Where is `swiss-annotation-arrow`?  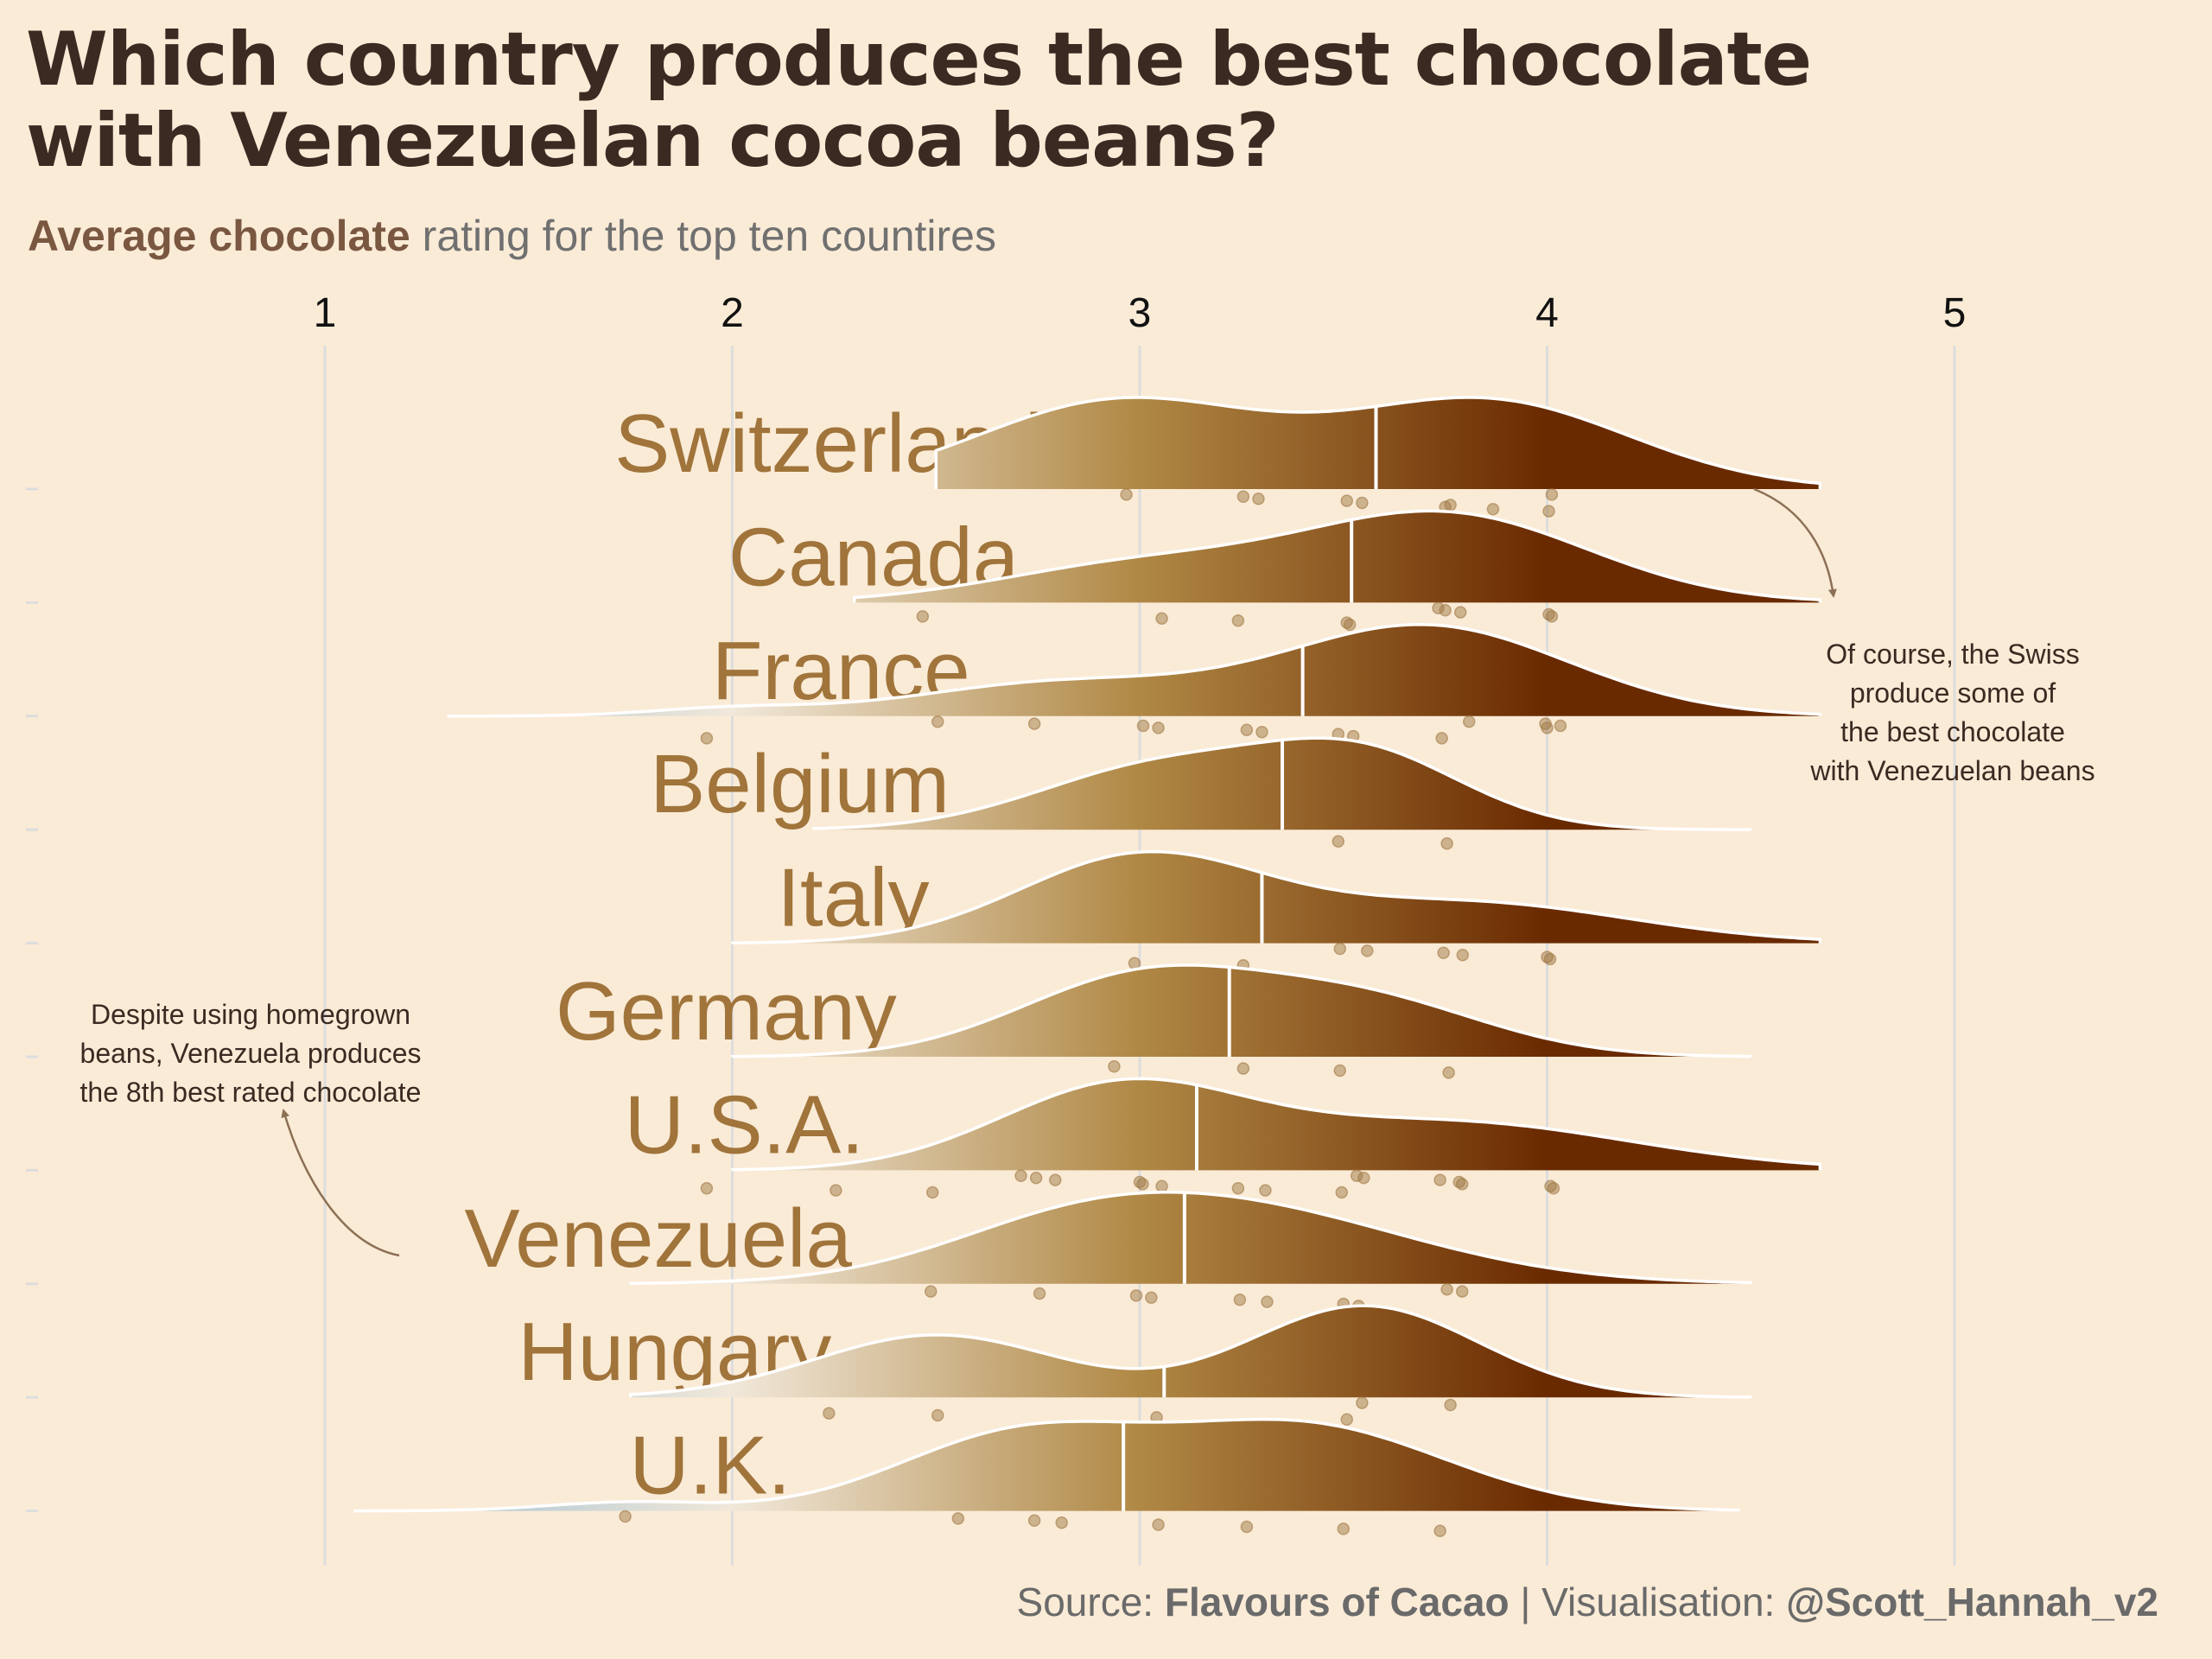
swiss-annotation-arrow is located at coordinates (1795, 542).